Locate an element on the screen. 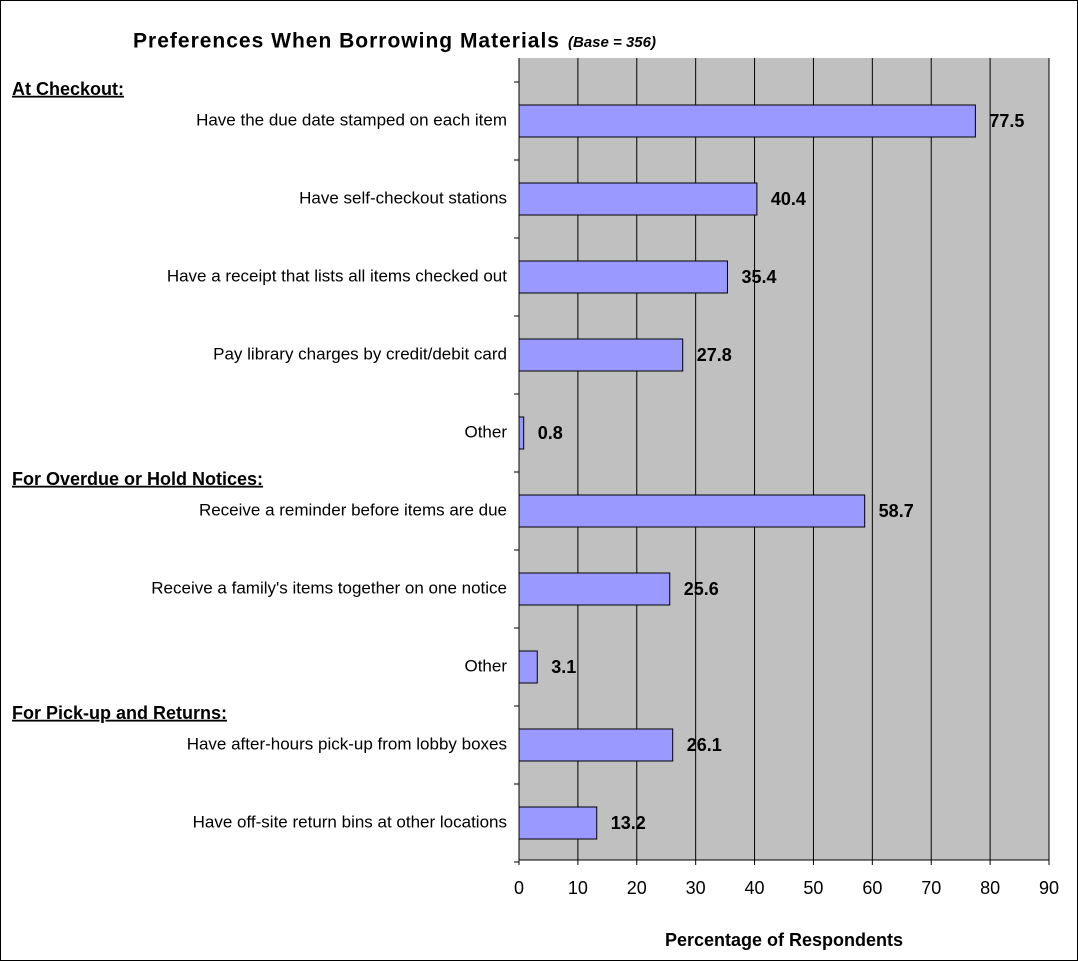 The height and width of the screenshot is (961, 1078). value-label: 77.5 is located at coordinates (1006, 121).